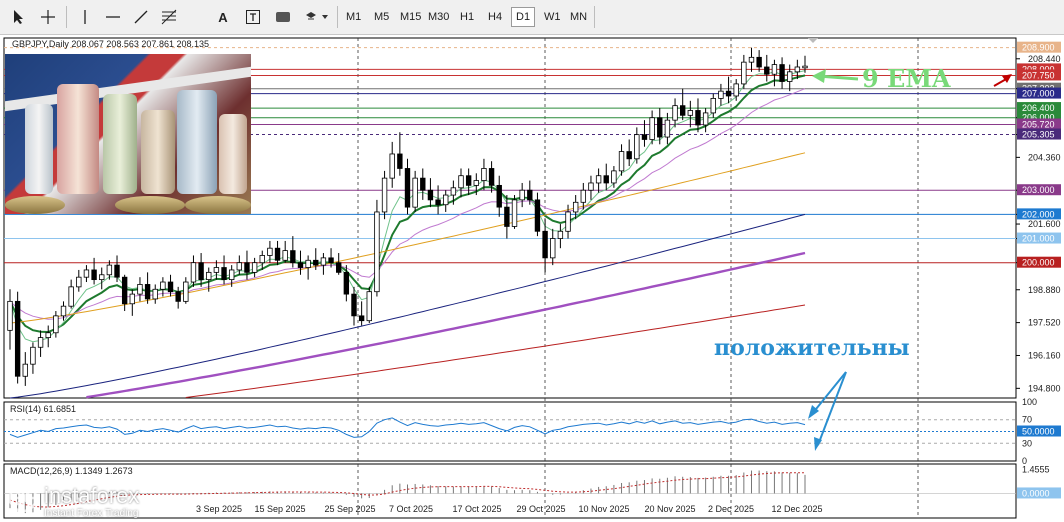 This screenshot has height=522, width=1064. What do you see at coordinates (407, 490) in the screenshot?
I see `macd-signal-line` at bounding box center [407, 490].